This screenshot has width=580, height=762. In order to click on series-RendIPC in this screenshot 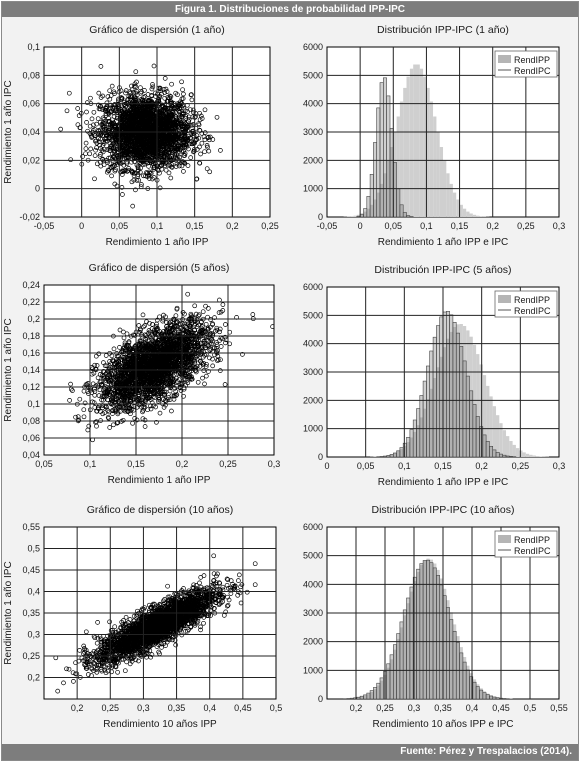, I will do `click(385, 147)`.